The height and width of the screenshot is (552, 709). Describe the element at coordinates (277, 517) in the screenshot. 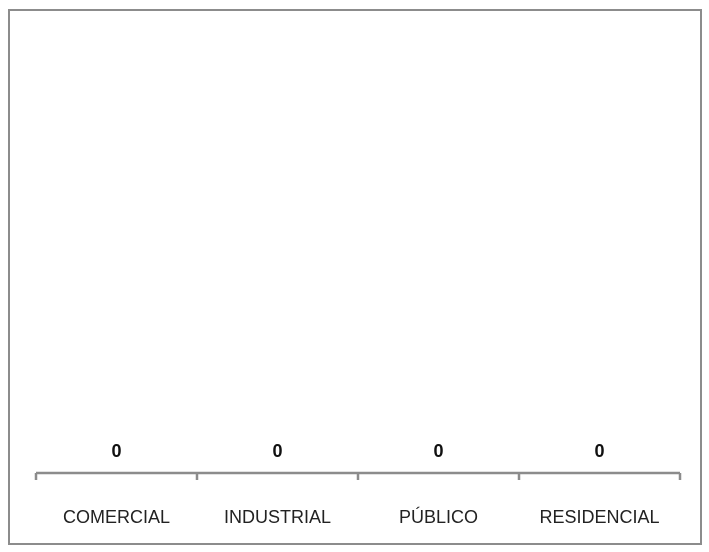

I see `category-label: INDUSTRIAL` at that location.